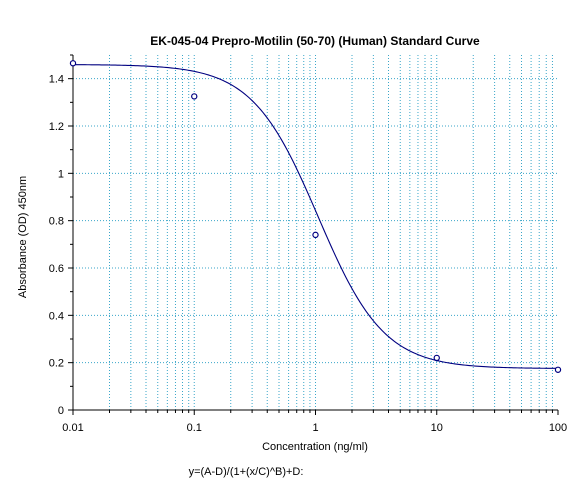 This screenshot has height=504, width=584. I want to click on y-tick-label: 0.8, so click(56, 222).